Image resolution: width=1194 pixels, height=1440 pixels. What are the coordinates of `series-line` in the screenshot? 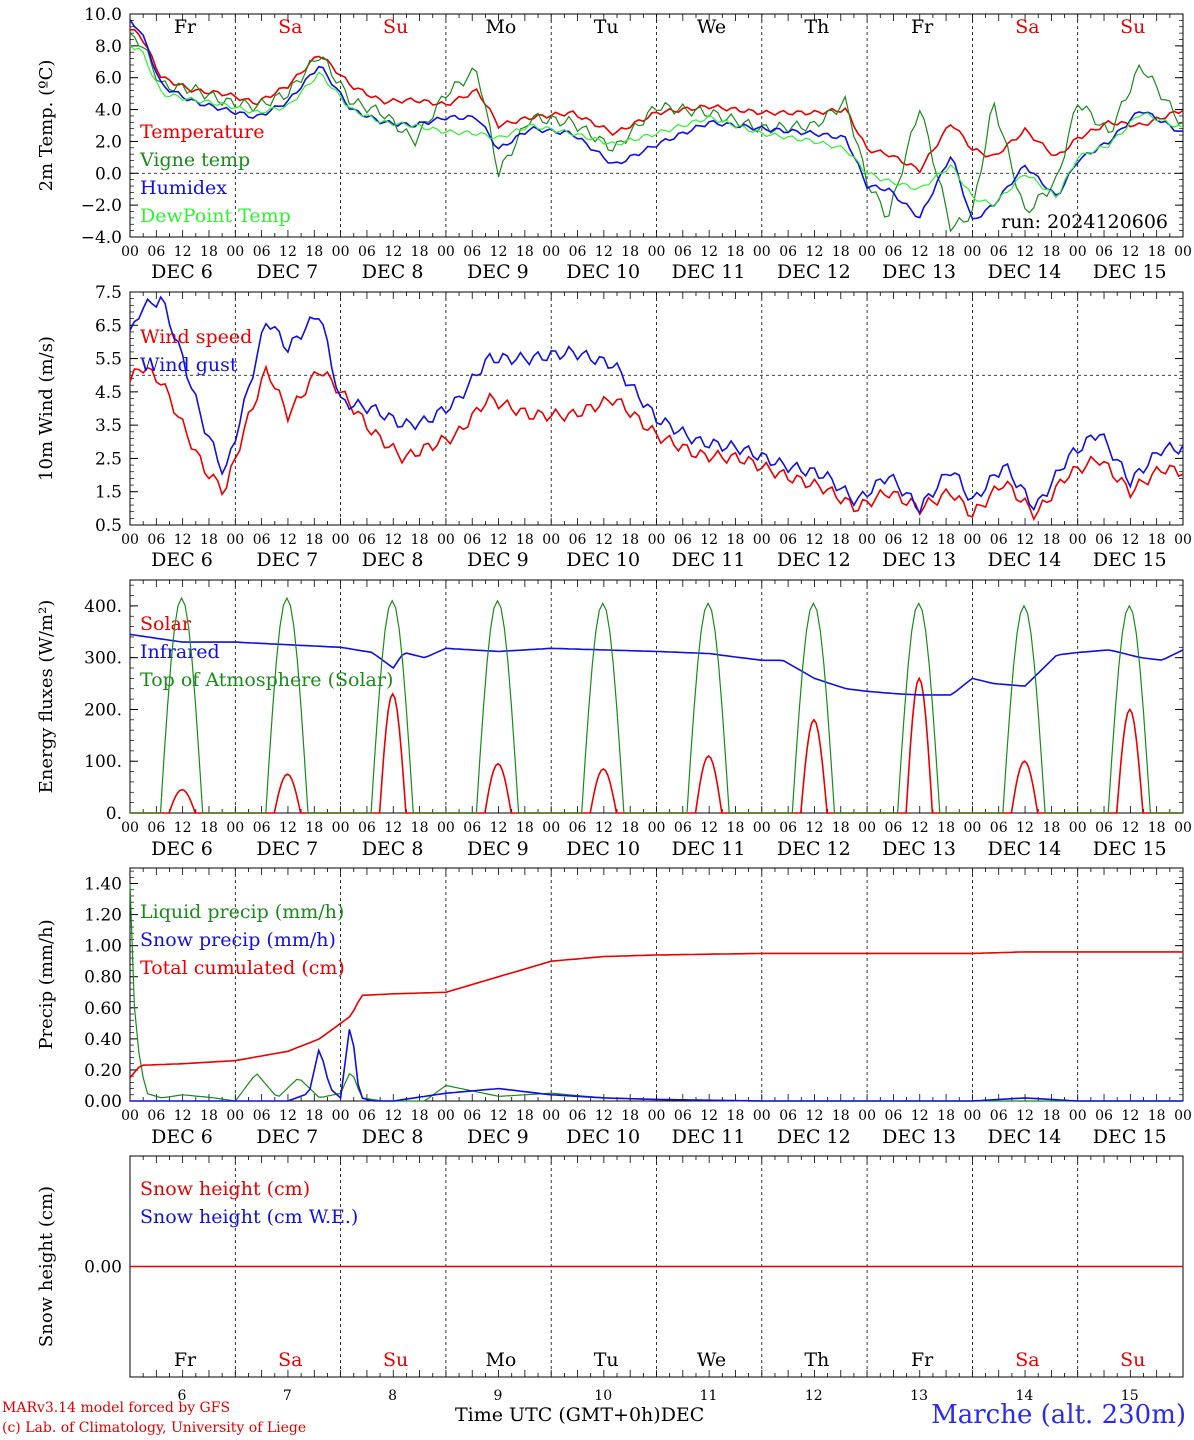 It's located at (656, 405).